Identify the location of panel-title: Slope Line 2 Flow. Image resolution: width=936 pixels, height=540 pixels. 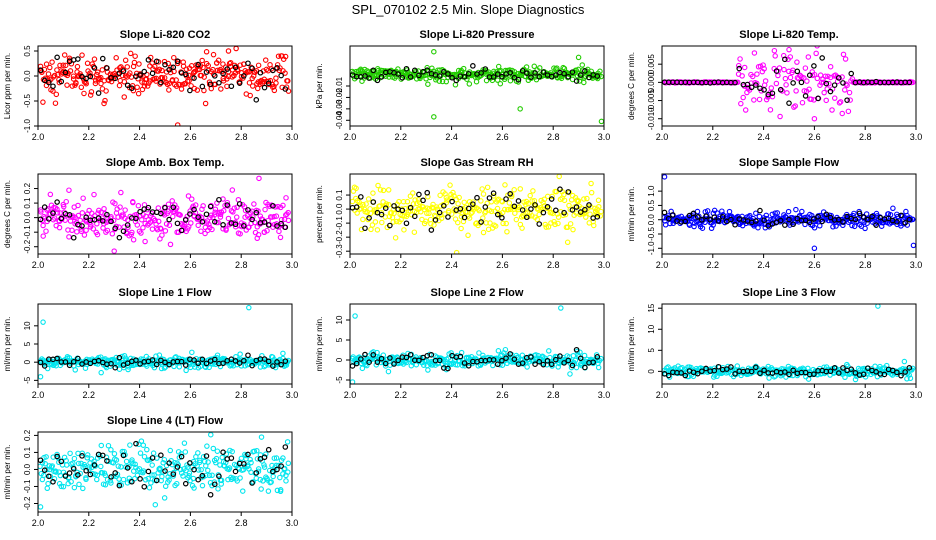
(477, 293).